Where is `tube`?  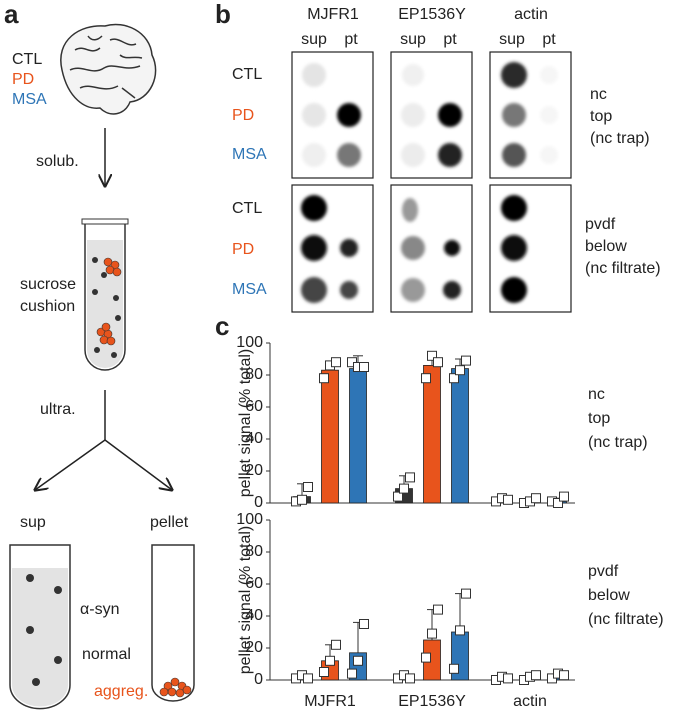
tube is located at coordinates (105, 294).